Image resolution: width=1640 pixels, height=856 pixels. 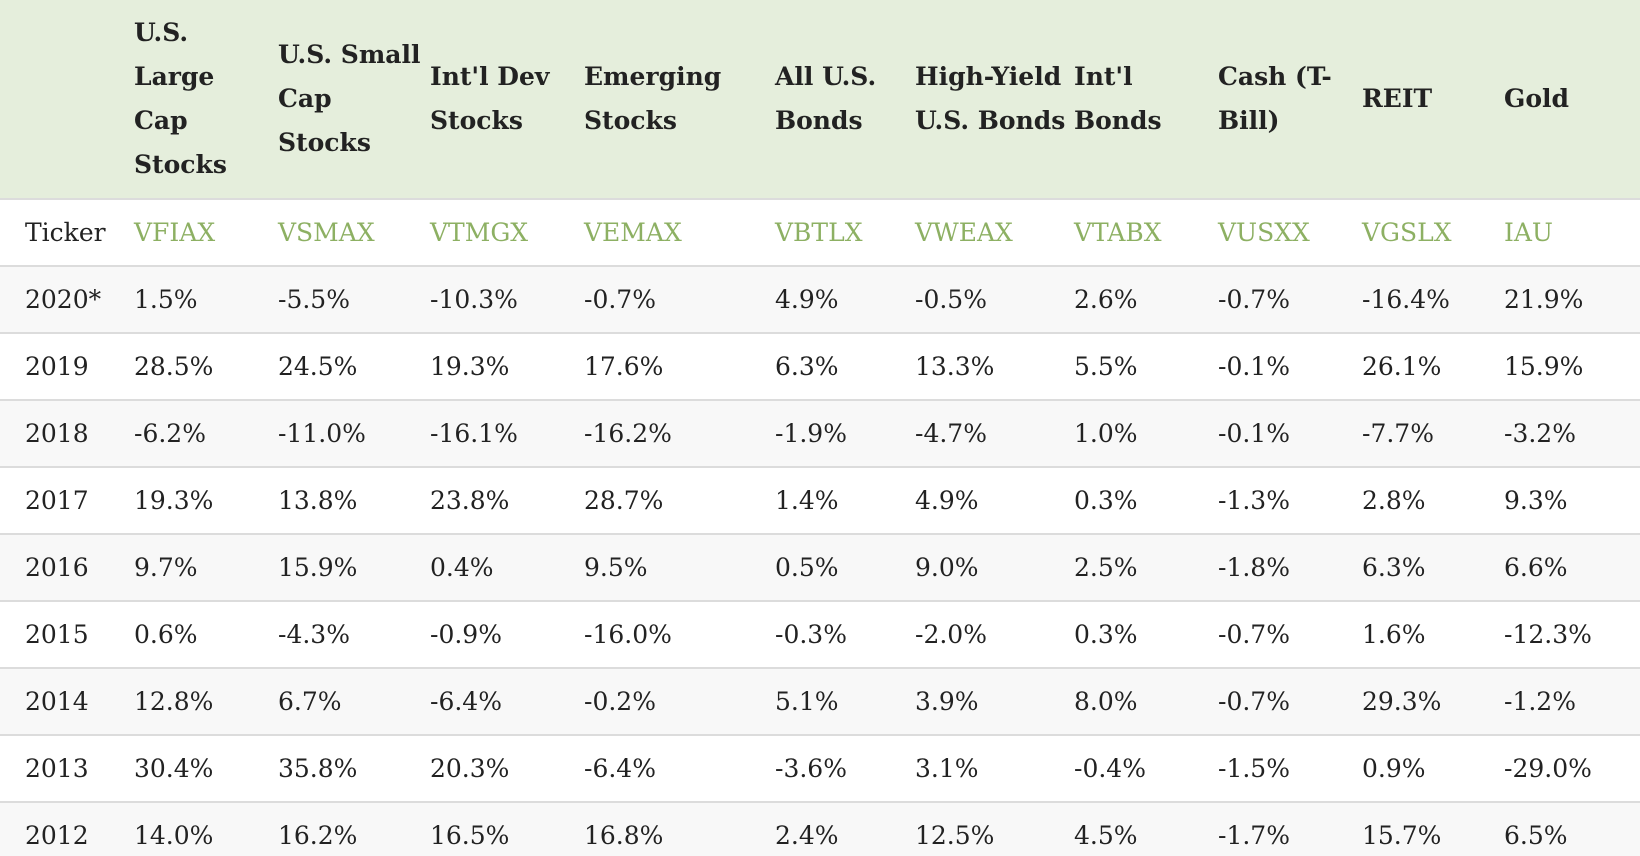 I want to click on return-cell: 2.4%, so click(x=845, y=828).